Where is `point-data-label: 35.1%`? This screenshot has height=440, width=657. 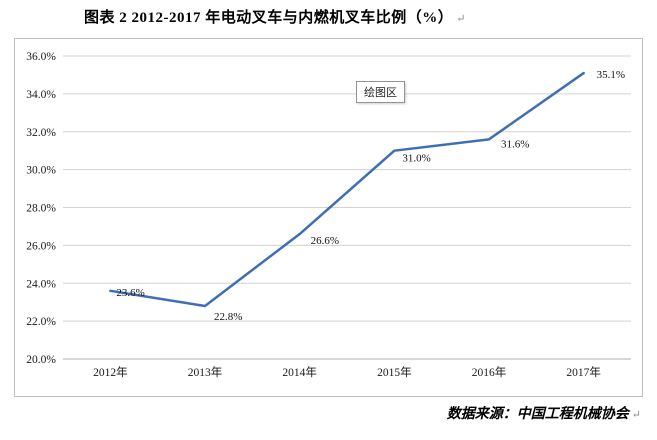 point-data-label: 35.1% is located at coordinates (611, 75).